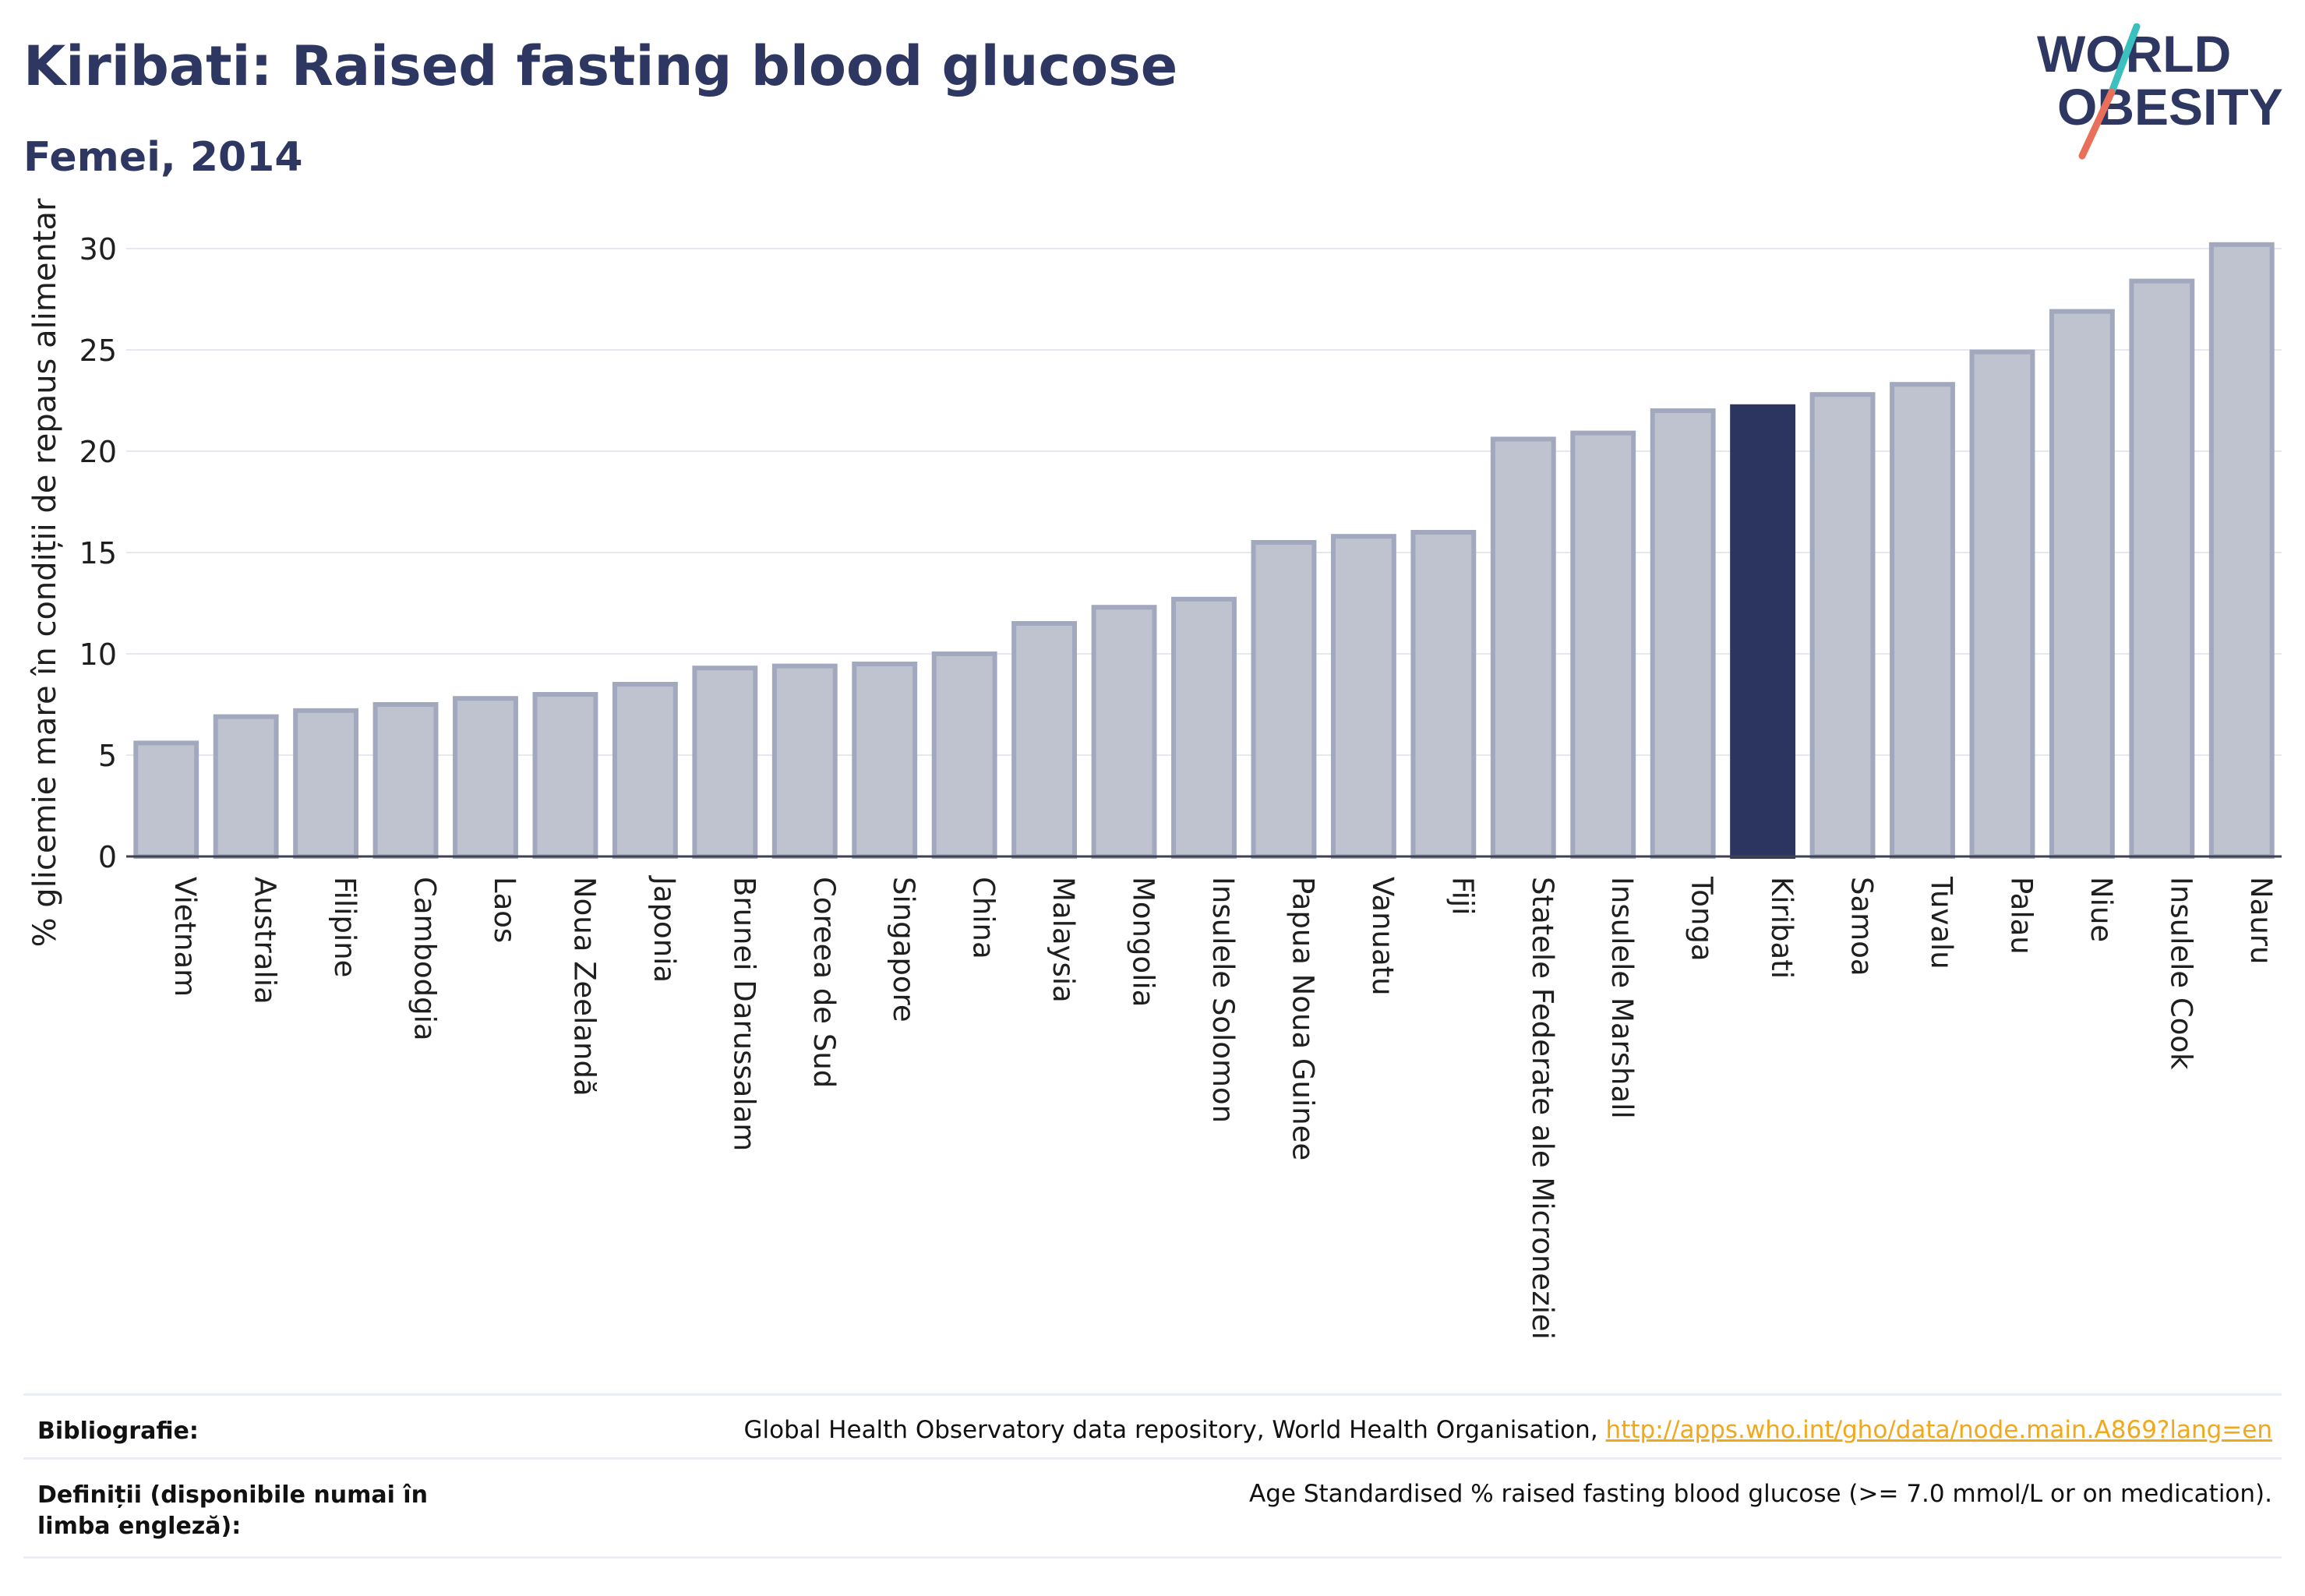 The width and height of the screenshot is (2305, 1596). I want to click on x-tick-label: Tonga, so click(1703, 919).